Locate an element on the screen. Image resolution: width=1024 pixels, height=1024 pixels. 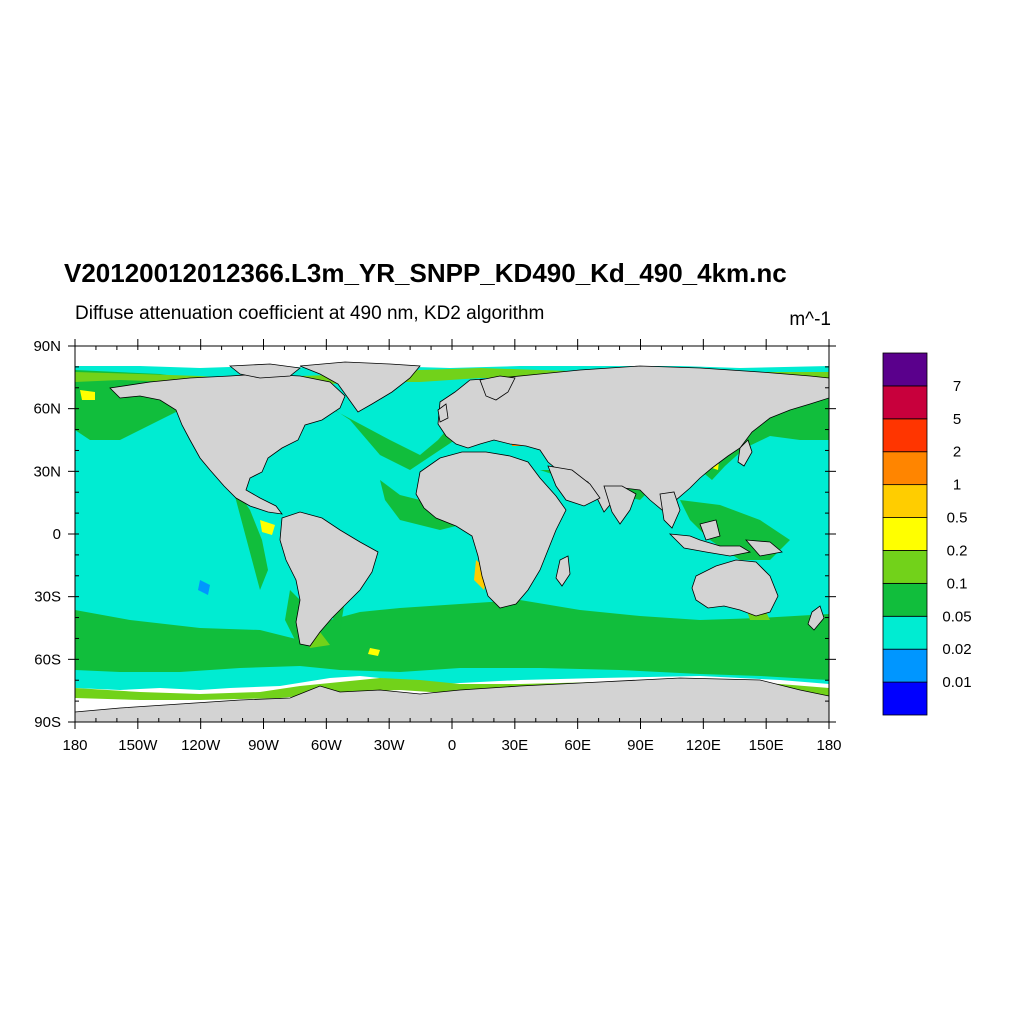
land-japan is located at coordinates (745, 453).